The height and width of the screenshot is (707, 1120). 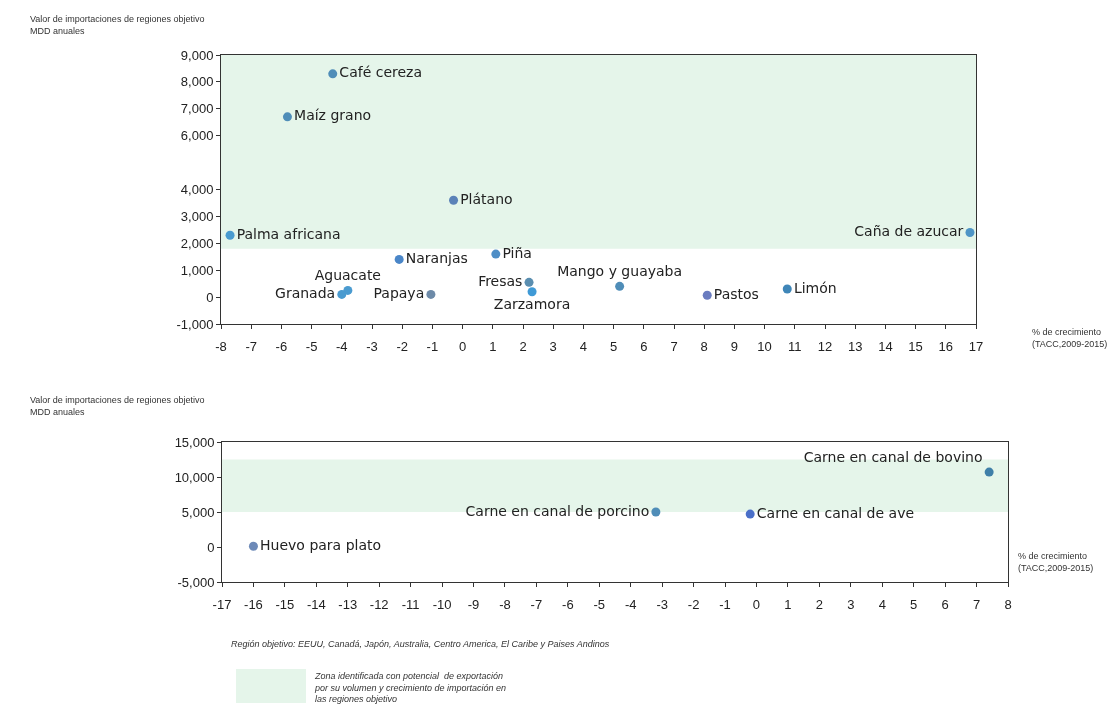 What do you see at coordinates (486, 198) in the screenshot?
I see `series-label: Plátano` at bounding box center [486, 198].